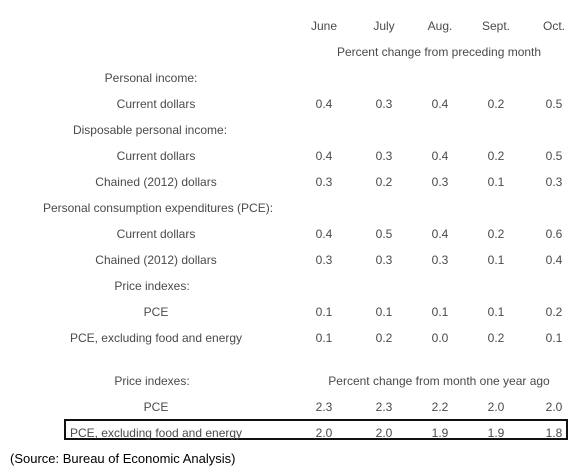  I want to click on source-note: (Source: Bureau of Economic Analysis), so click(123, 458).